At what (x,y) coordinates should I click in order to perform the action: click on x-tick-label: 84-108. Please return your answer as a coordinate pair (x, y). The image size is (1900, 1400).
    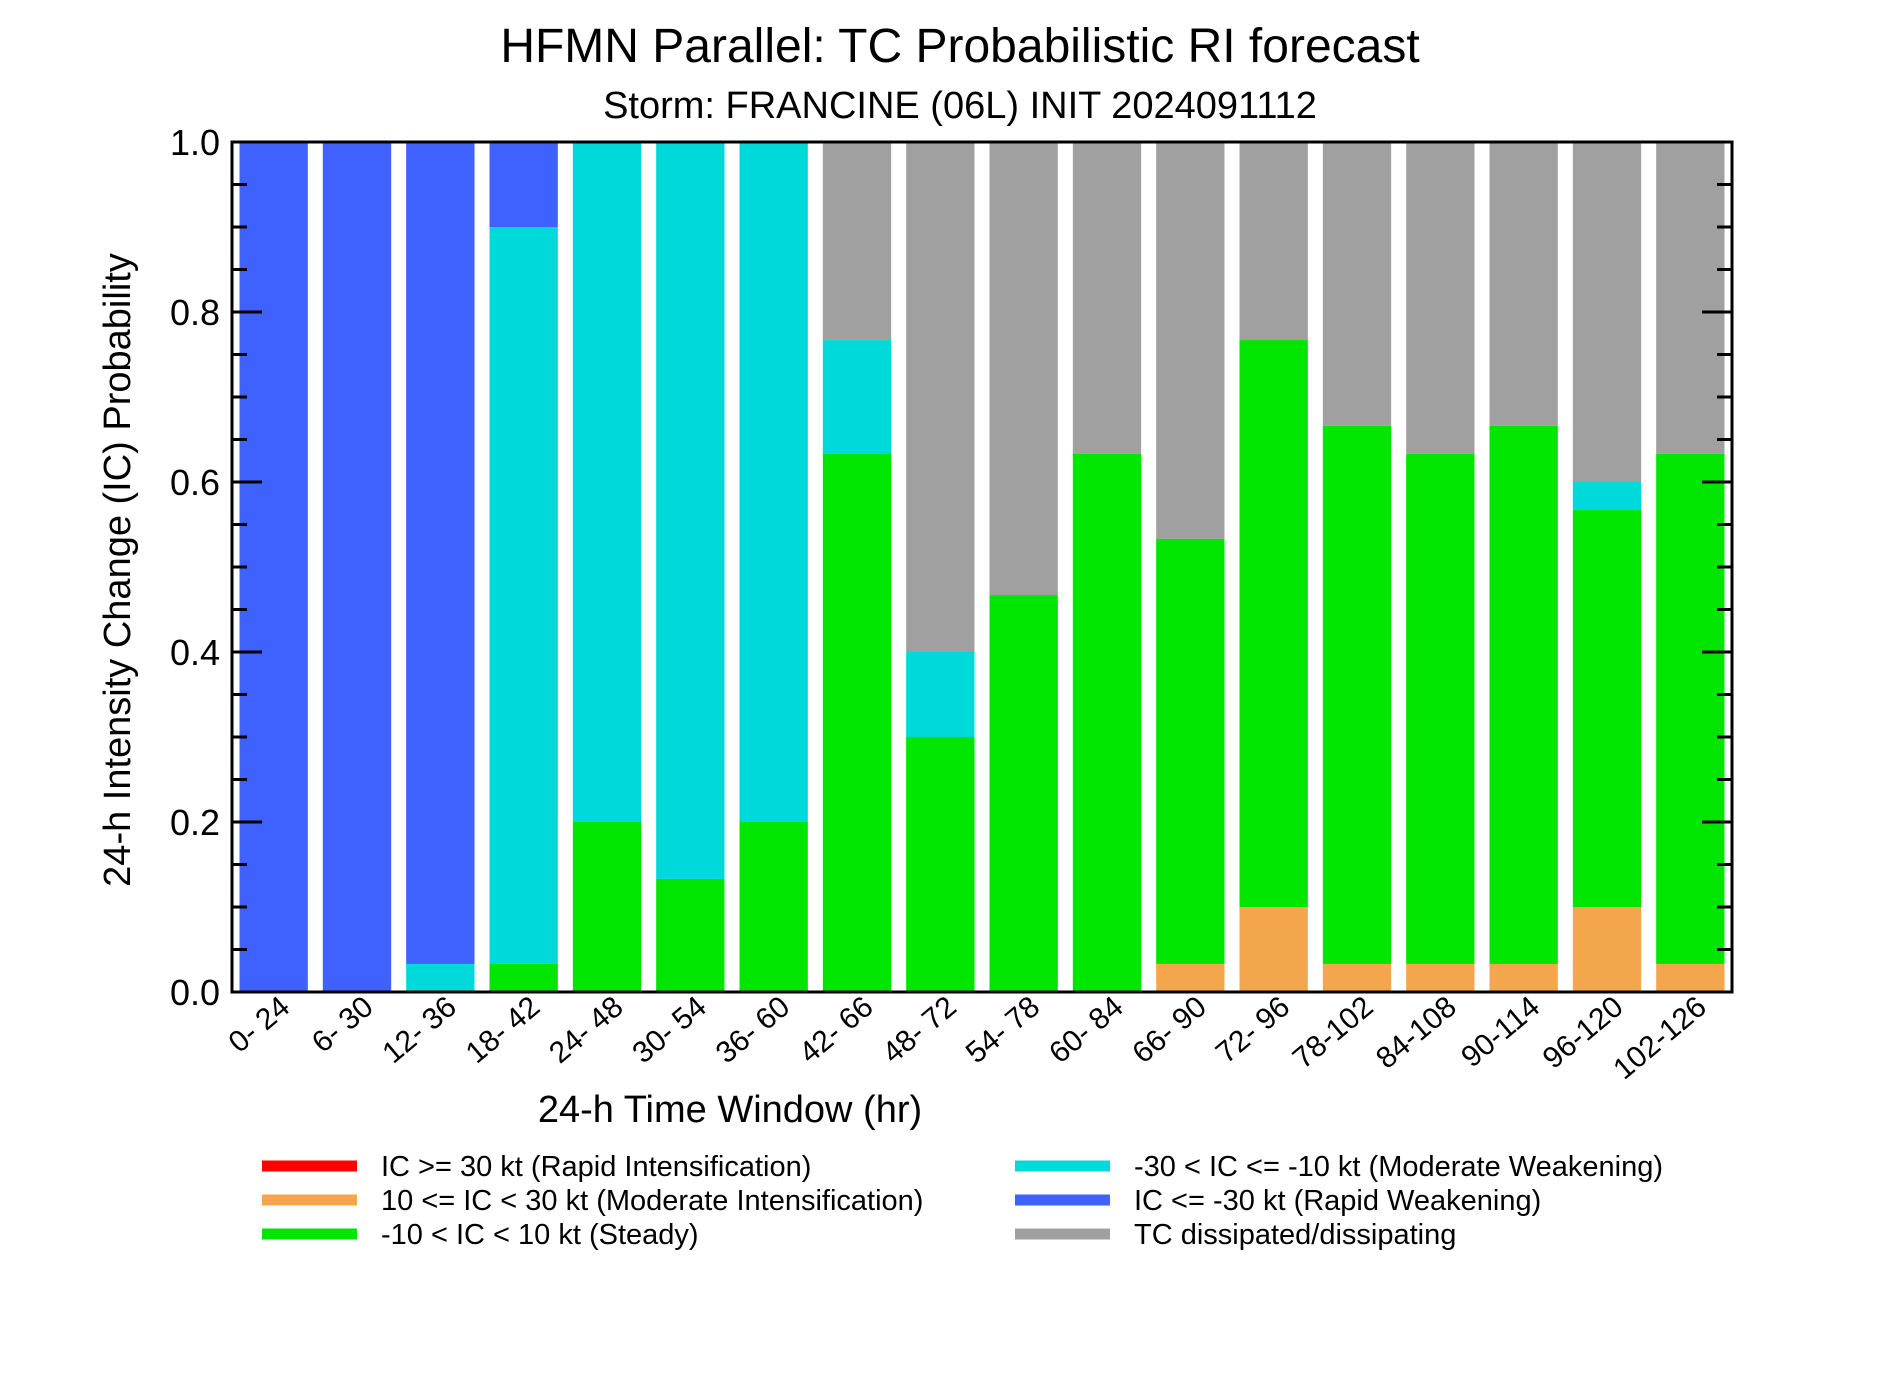
    Looking at the image, I should click on (1416, 1032).